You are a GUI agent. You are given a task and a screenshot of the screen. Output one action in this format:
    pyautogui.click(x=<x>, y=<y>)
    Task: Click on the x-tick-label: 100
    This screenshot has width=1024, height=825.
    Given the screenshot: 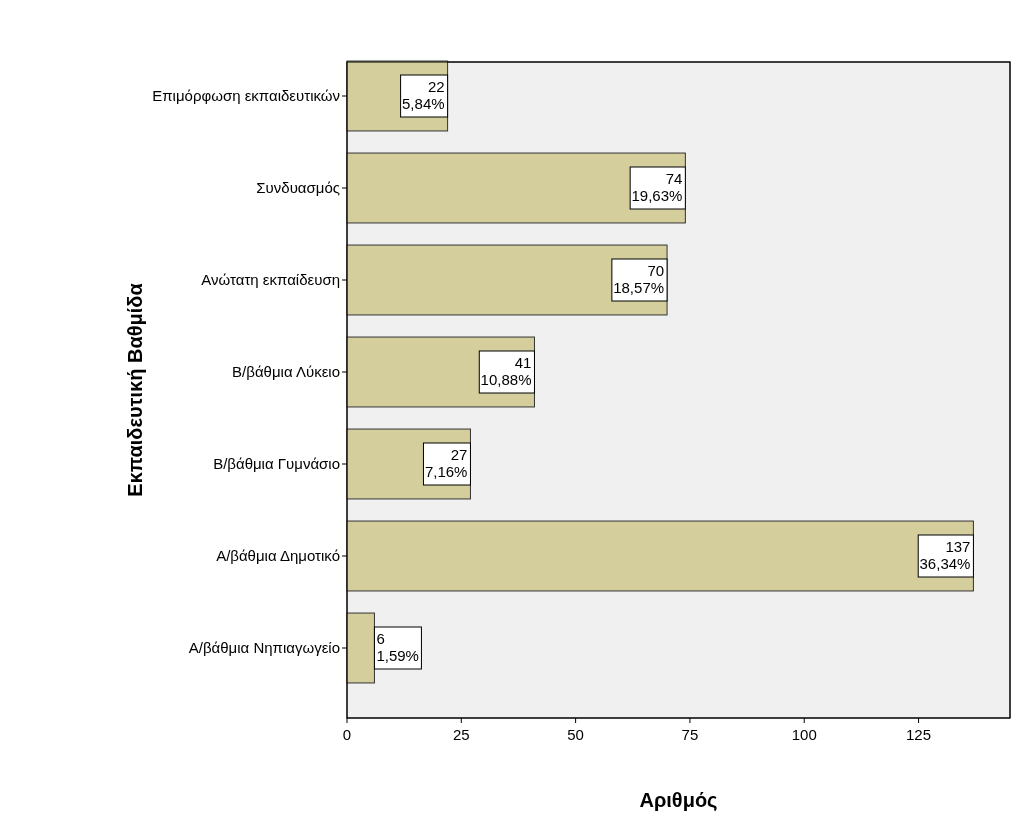 What is the action you would take?
    pyautogui.click(x=804, y=734)
    